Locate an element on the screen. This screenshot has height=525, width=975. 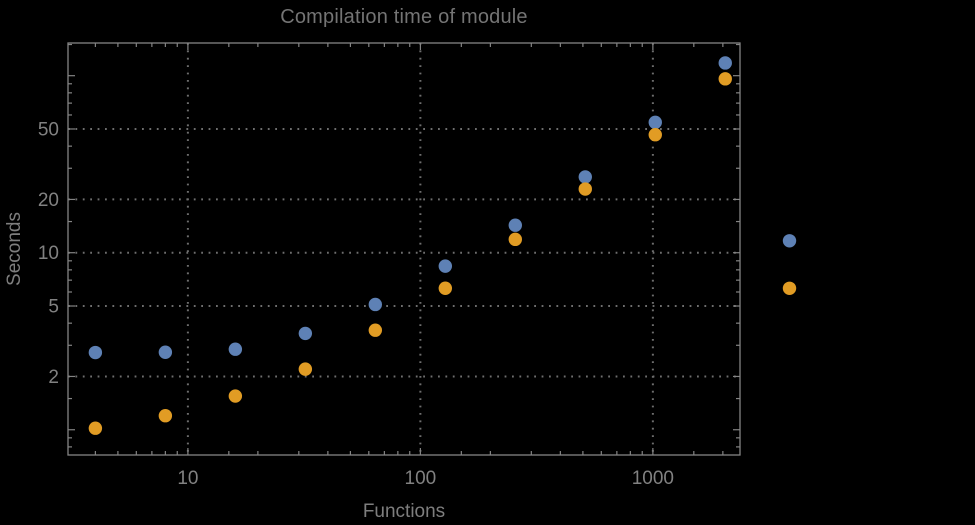
y-tick-label-20: 20 is located at coordinates (48, 200).